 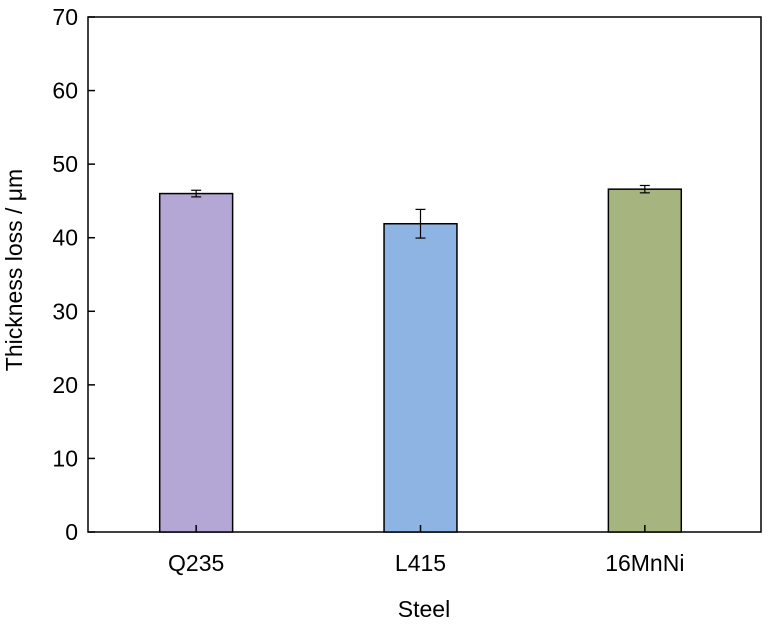 What do you see at coordinates (14, 270) in the screenshot?
I see `y-axis-label: Thickness loss / μm` at bounding box center [14, 270].